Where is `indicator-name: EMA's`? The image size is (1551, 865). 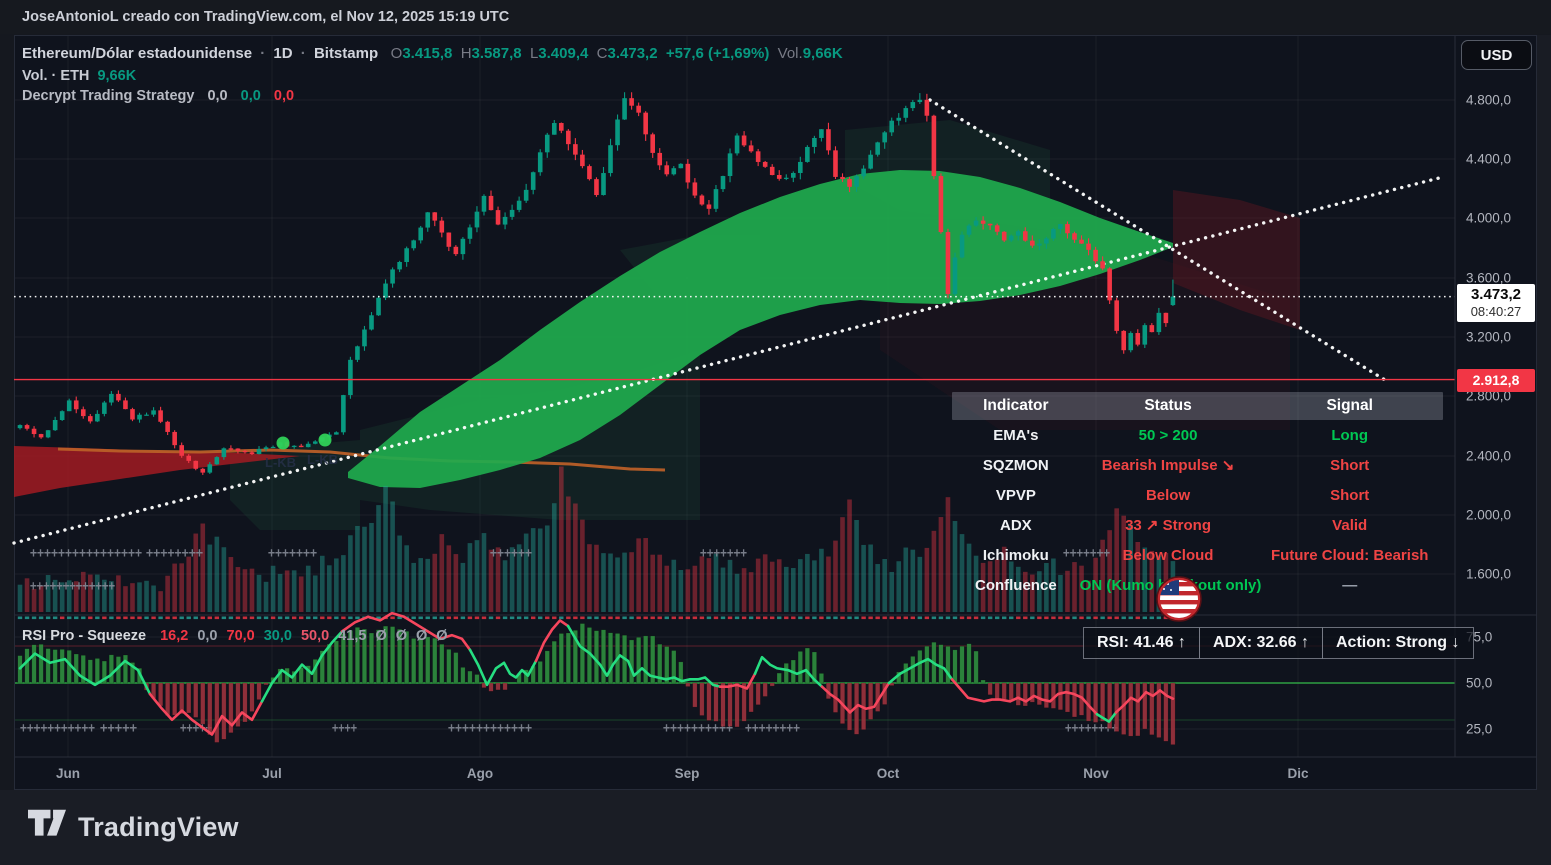 indicator-name: EMA's is located at coordinates (1016, 435).